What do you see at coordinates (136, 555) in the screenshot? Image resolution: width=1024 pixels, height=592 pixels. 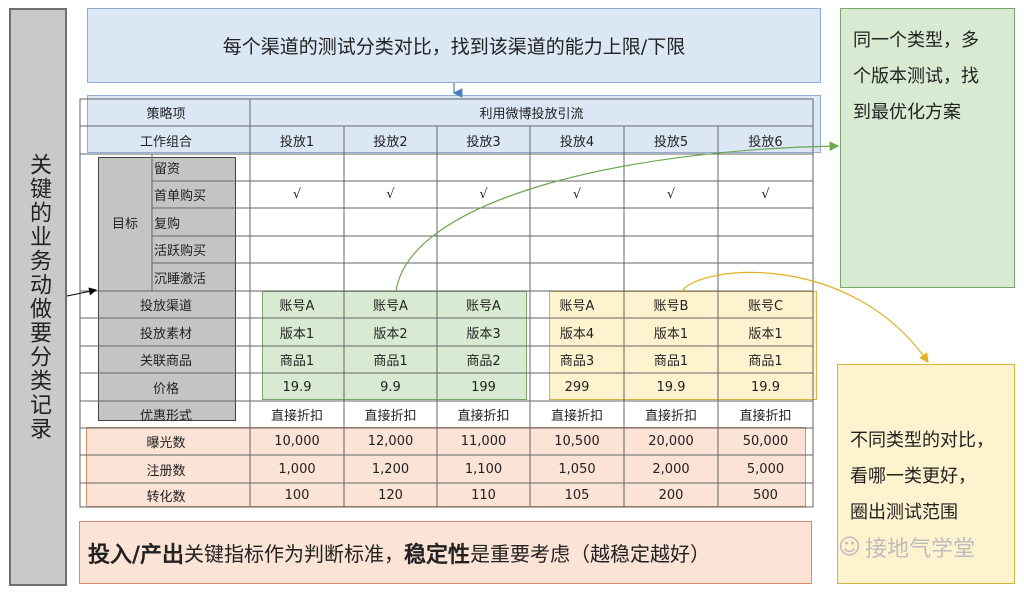 I see `bottom-note-bold-1: 投入/产出` at bounding box center [136, 555].